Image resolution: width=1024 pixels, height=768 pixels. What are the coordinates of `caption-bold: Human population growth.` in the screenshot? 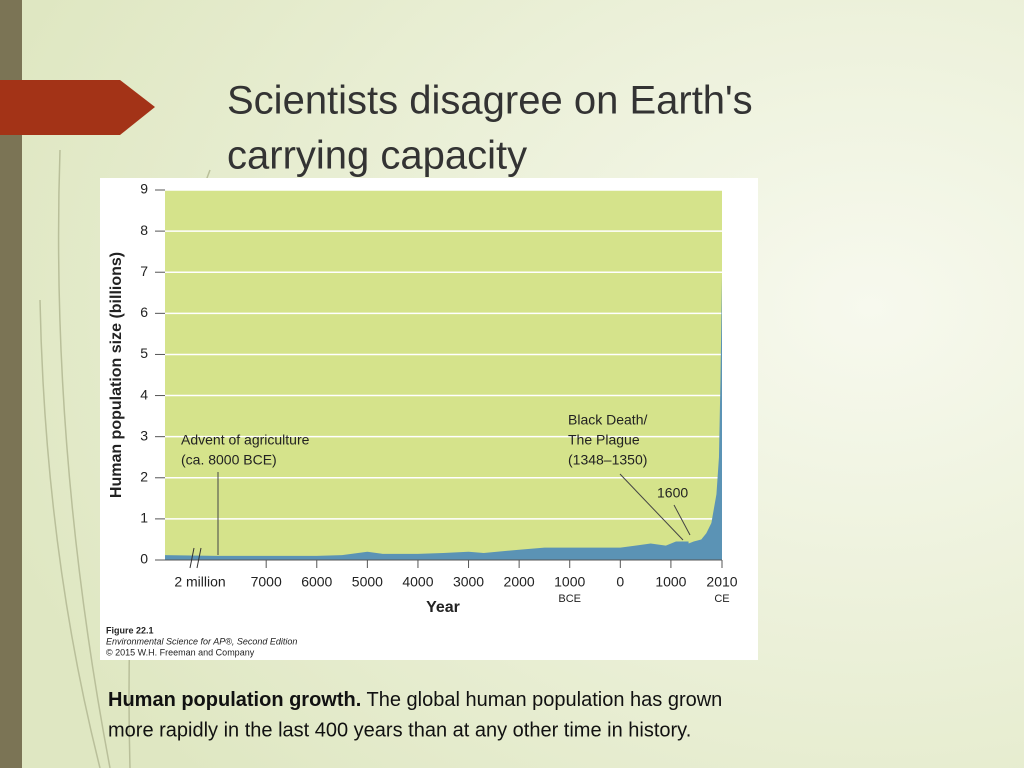 It's located at (234, 700).